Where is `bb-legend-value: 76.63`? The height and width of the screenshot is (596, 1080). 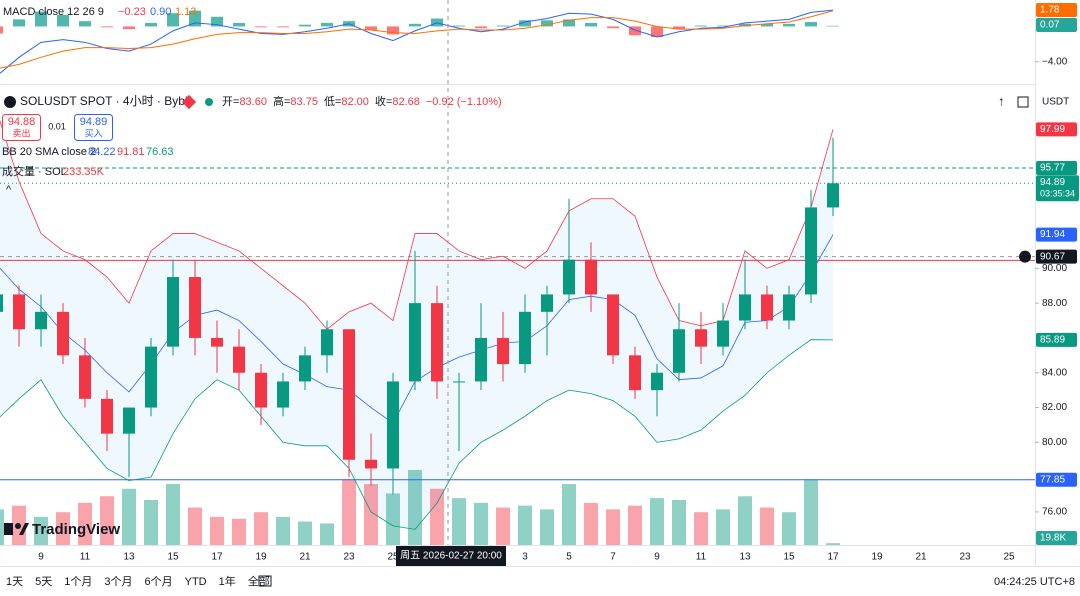
bb-legend-value: 76.63 is located at coordinates (160, 152).